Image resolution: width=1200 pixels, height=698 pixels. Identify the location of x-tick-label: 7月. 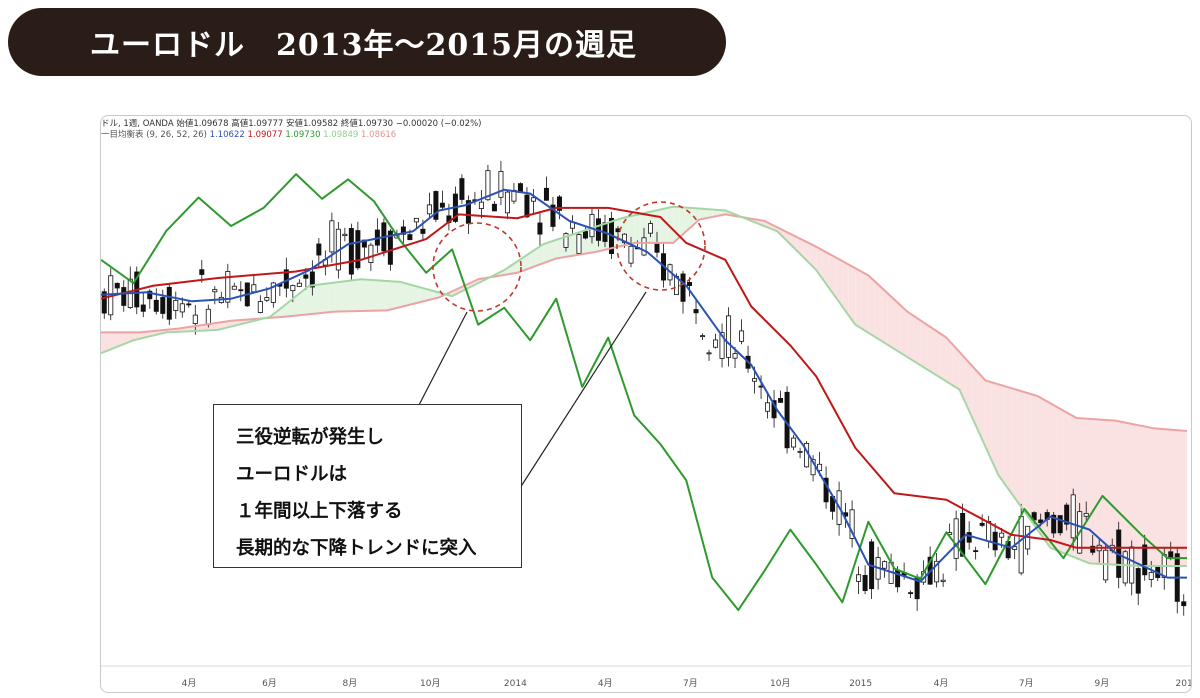
(1026, 683).